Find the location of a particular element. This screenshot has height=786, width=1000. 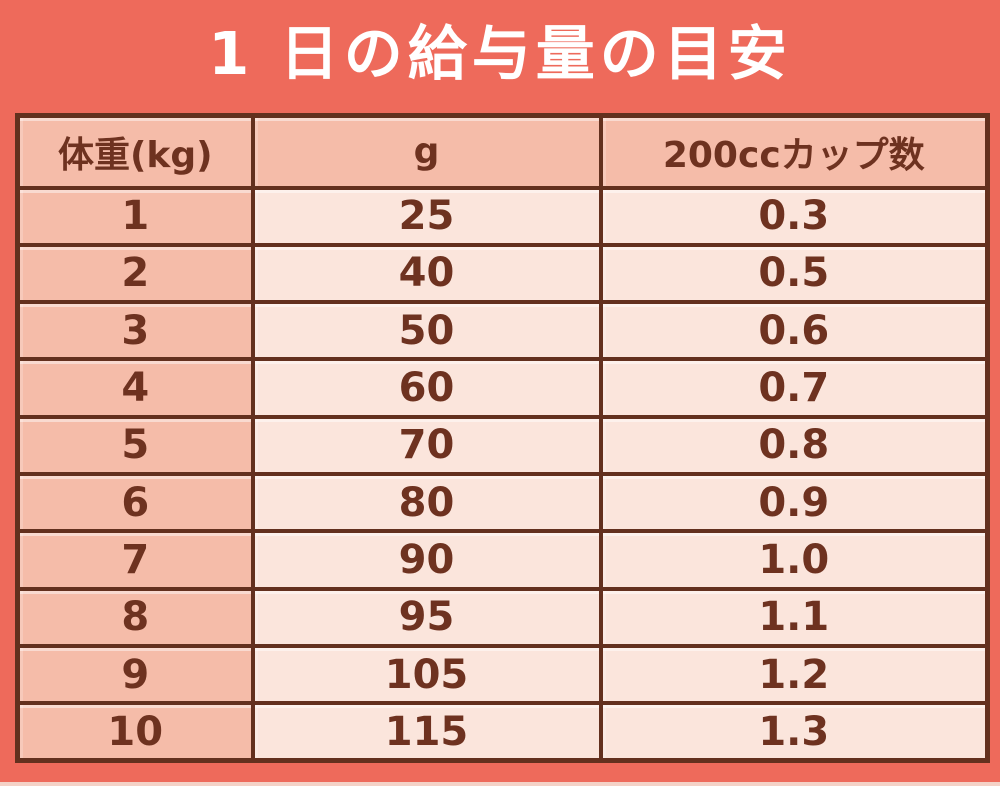

cups-cell: 1.0 is located at coordinates (794, 560).